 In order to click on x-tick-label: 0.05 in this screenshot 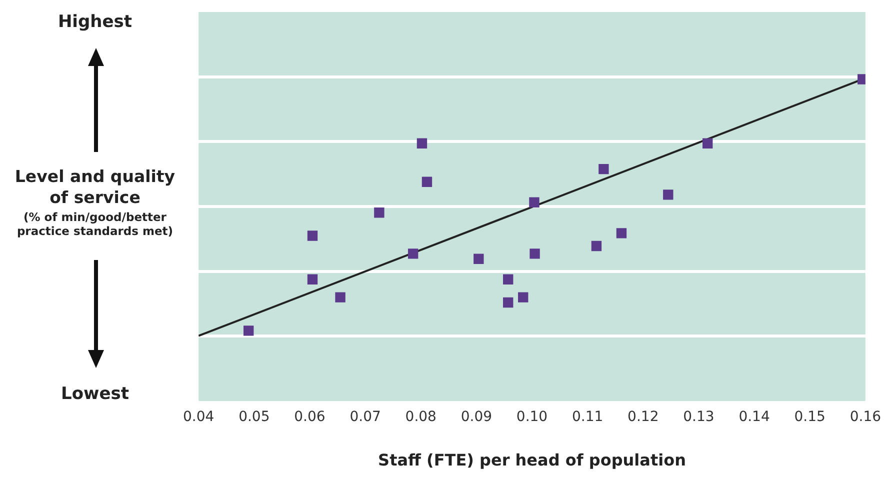, I will do `click(254, 417)`.